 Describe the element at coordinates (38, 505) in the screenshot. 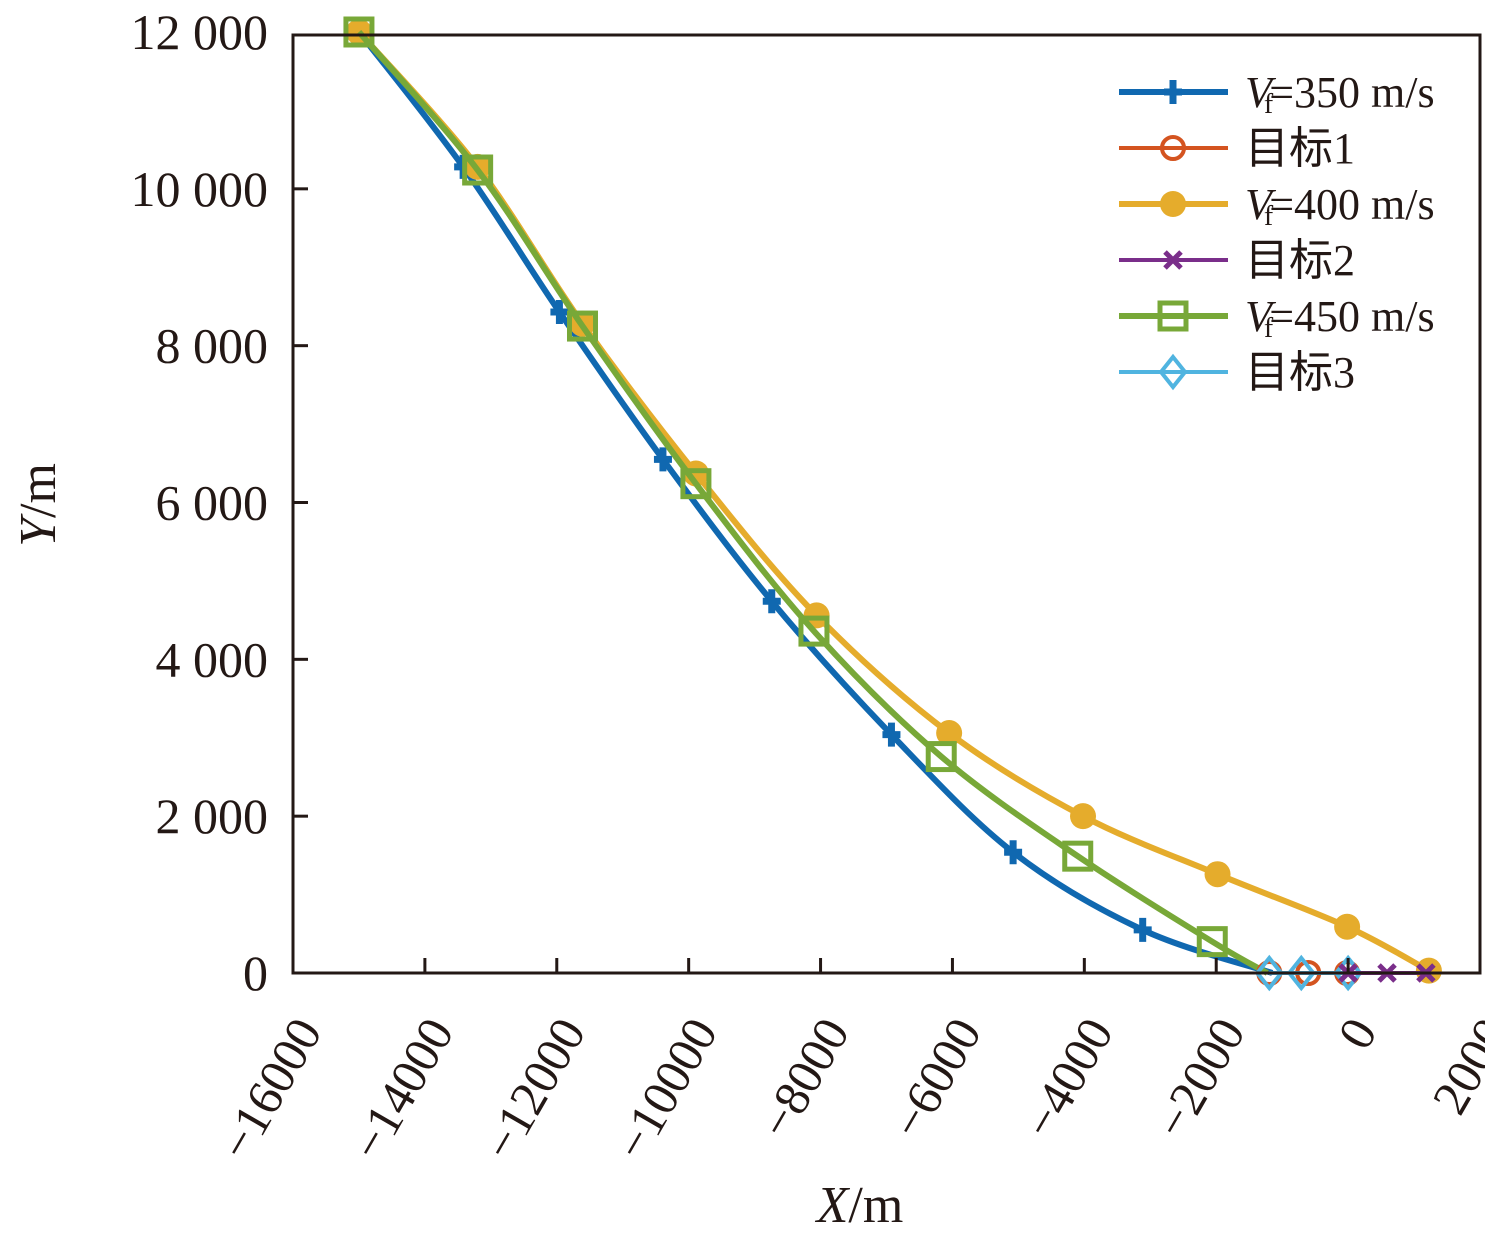

I see `y-axis-label: Y/m` at that location.